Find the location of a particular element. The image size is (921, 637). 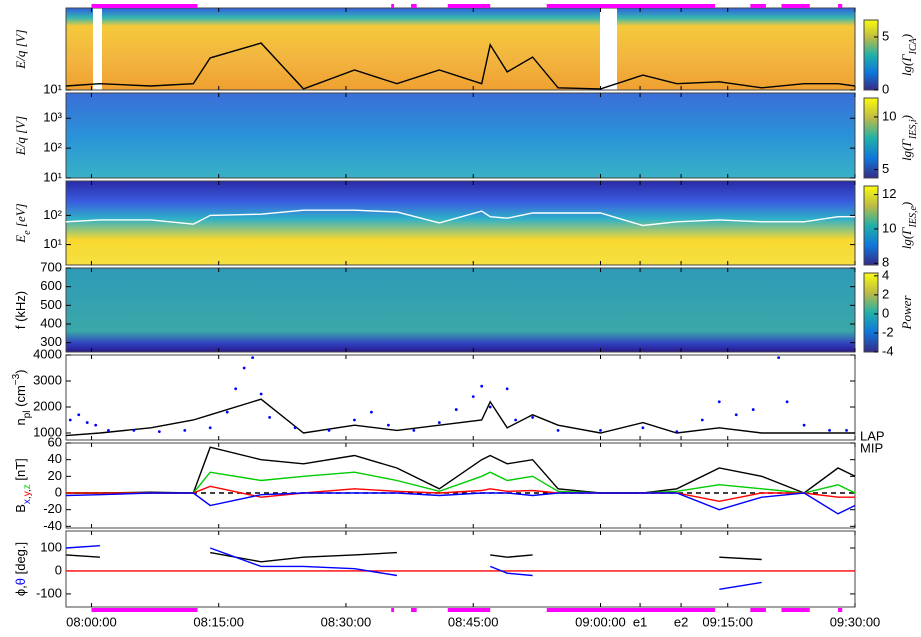

y-tick-label: 60 is located at coordinates (55, 441).